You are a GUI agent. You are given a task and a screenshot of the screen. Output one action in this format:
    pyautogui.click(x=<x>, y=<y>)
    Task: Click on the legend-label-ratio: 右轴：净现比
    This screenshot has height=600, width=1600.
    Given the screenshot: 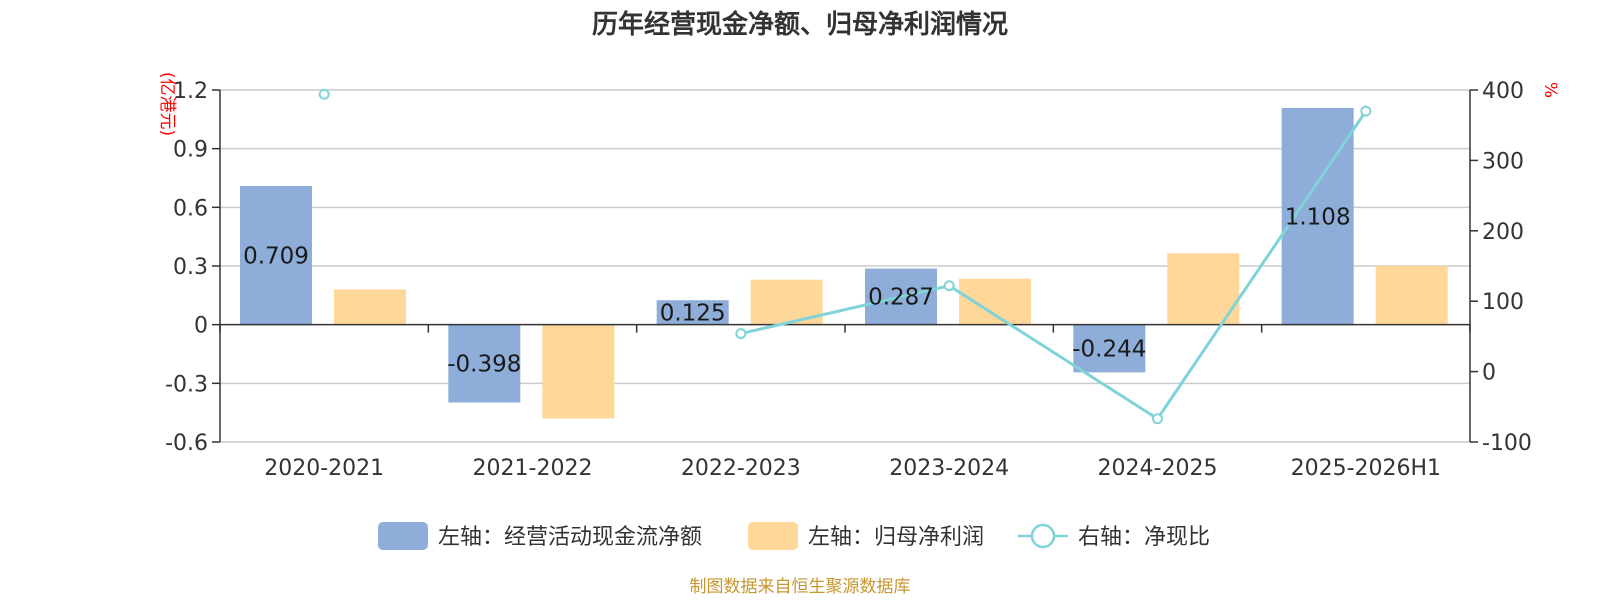 What is the action you would take?
    pyautogui.click(x=1144, y=537)
    